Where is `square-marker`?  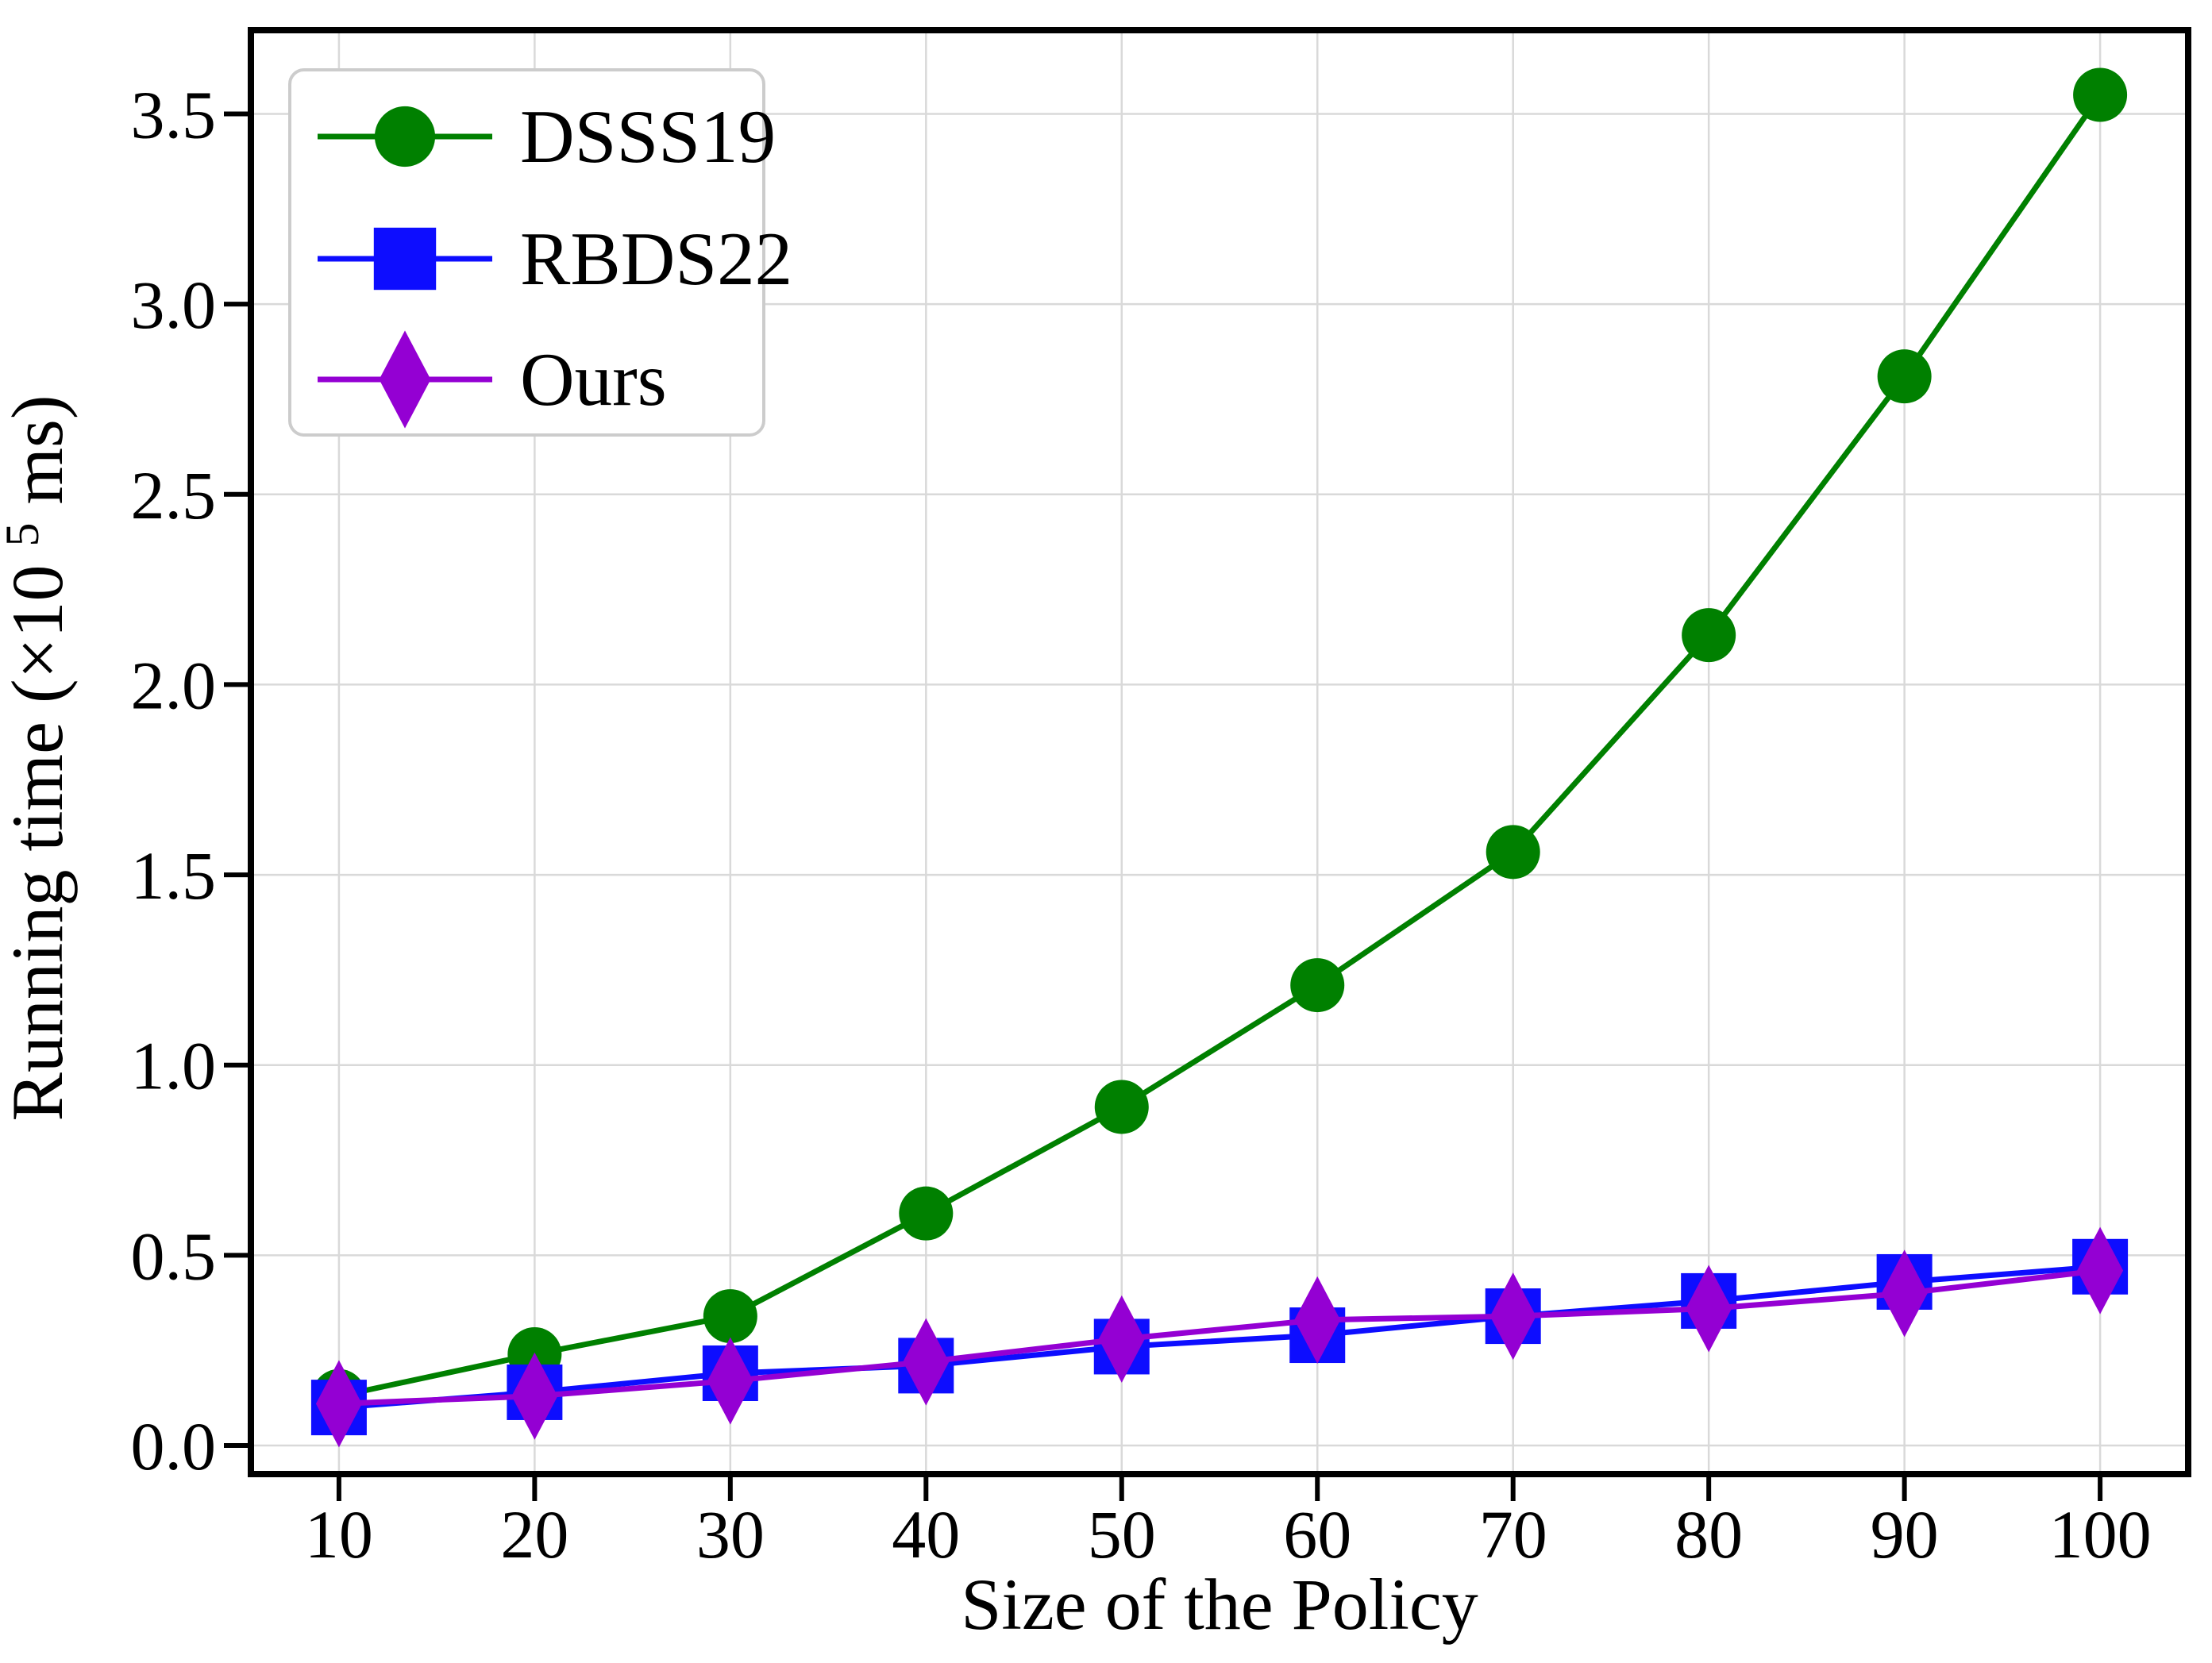
square-marker is located at coordinates (405, 259).